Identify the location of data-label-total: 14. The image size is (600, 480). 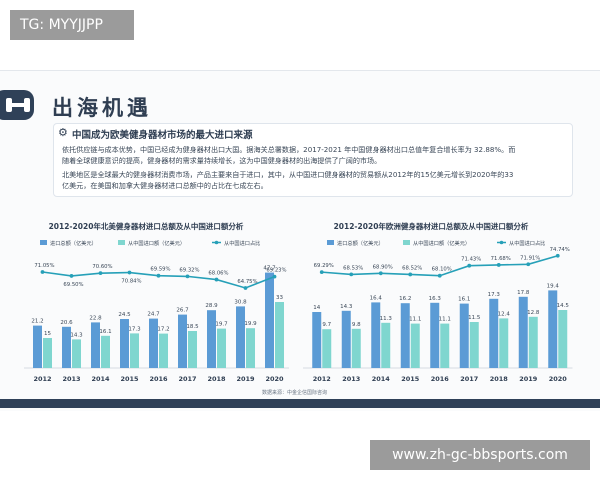
(316, 308).